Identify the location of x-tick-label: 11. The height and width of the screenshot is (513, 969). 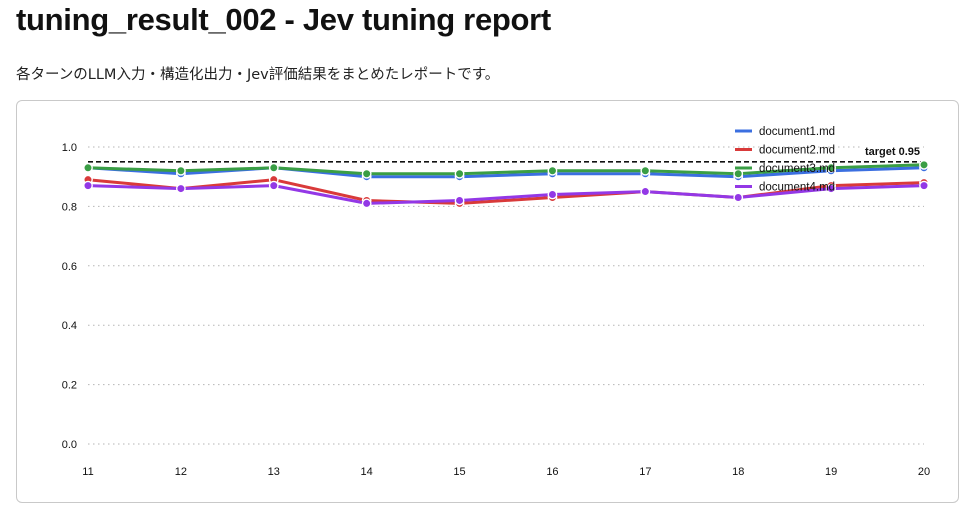
(87, 472).